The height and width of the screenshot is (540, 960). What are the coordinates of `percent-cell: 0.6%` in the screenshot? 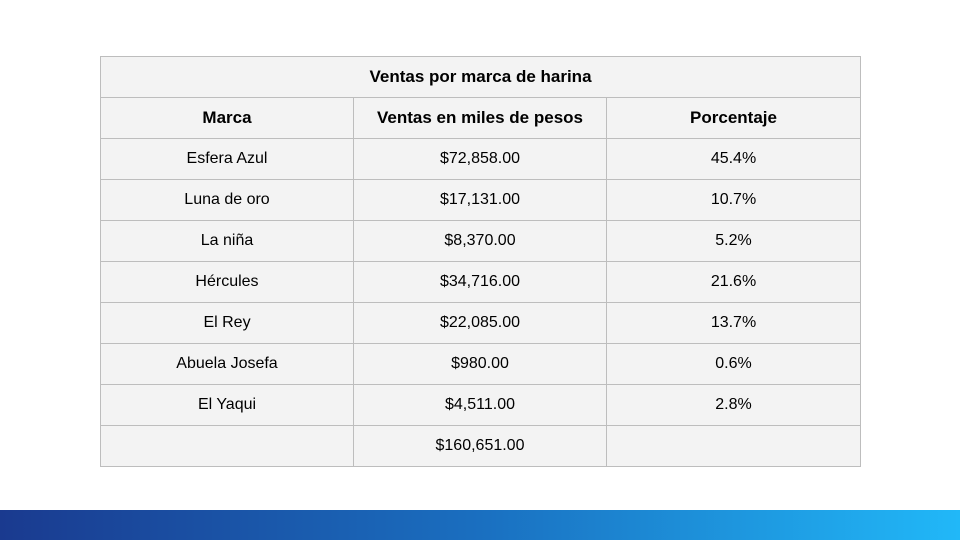 It's located at (733, 364).